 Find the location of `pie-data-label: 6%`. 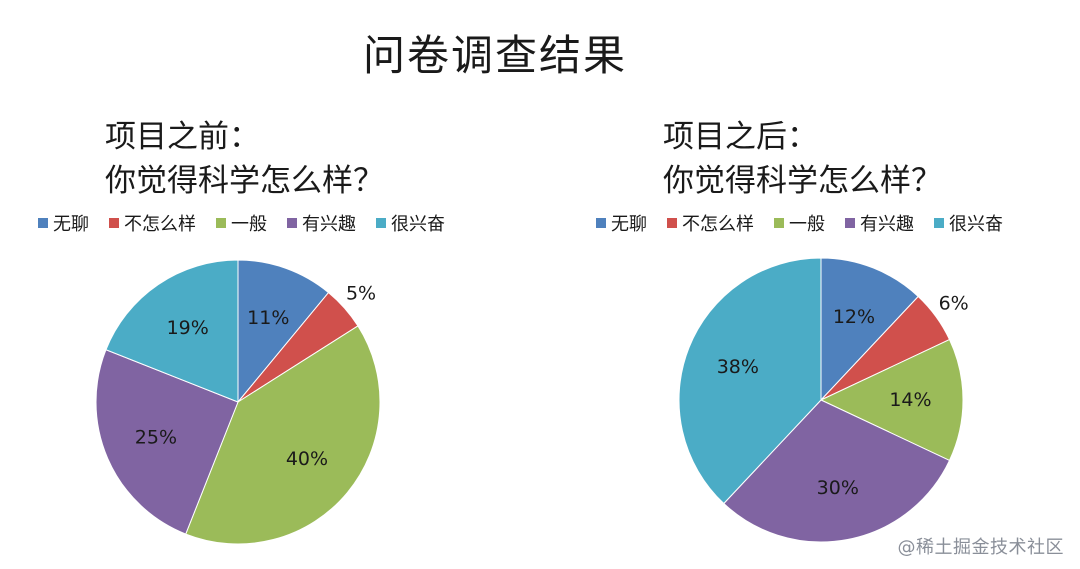

pie-data-label: 6% is located at coordinates (954, 304).